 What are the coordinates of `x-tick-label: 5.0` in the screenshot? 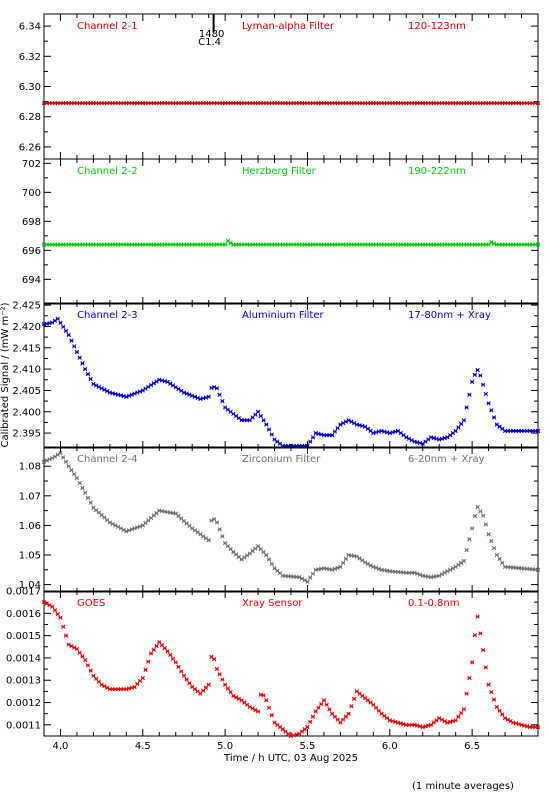 It's located at (225, 746).